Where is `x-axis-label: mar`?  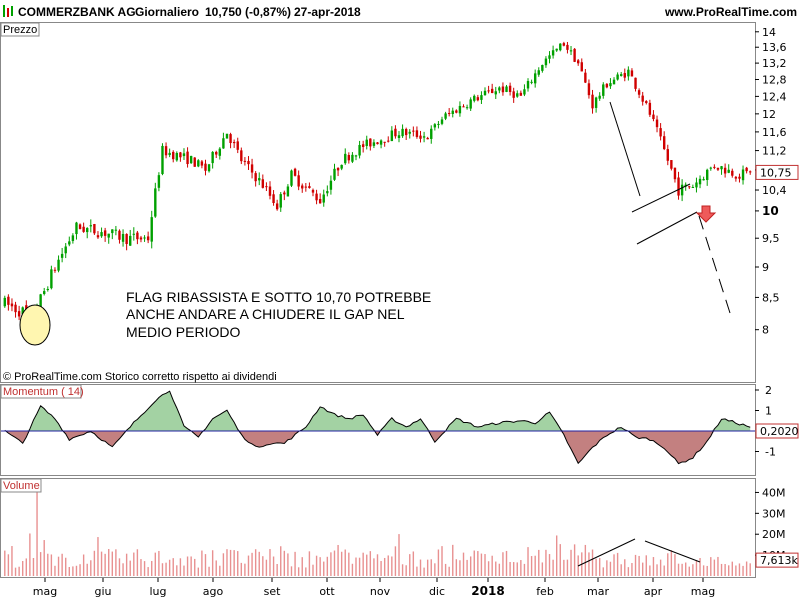
x-axis-label: mar is located at coordinates (598, 591).